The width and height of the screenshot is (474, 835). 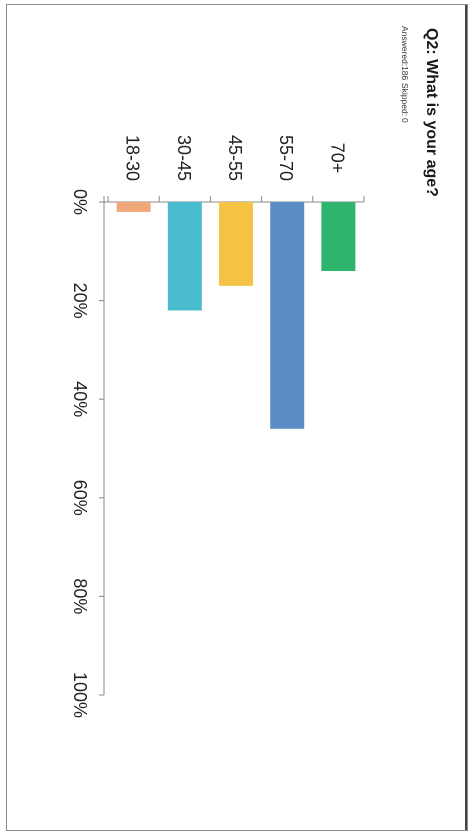 What do you see at coordinates (80, 695) in the screenshot?
I see `value-tick-label: 100%` at bounding box center [80, 695].